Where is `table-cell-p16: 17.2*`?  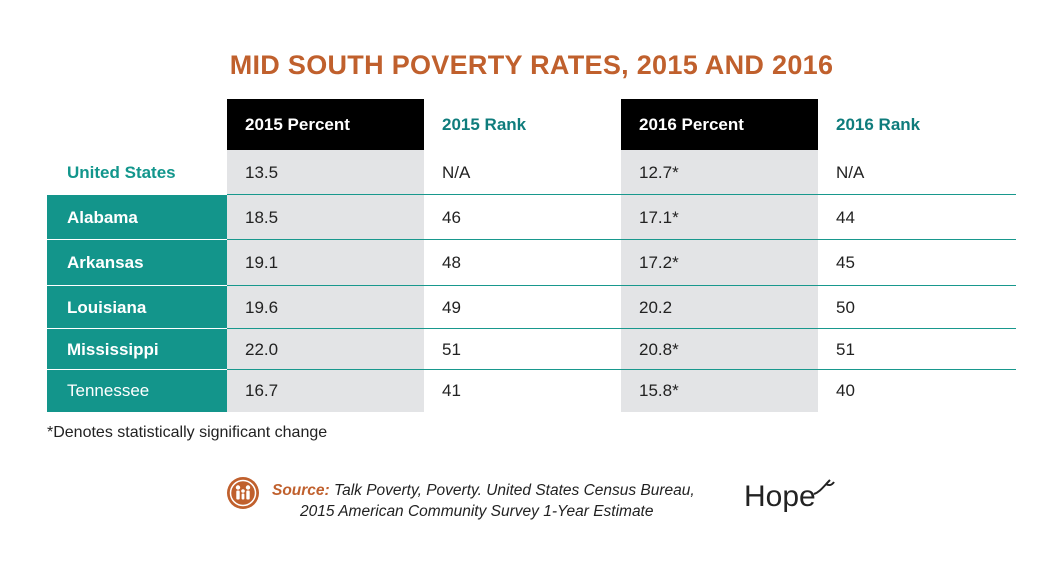
table-cell-p16: 17.2* is located at coordinates (719, 263).